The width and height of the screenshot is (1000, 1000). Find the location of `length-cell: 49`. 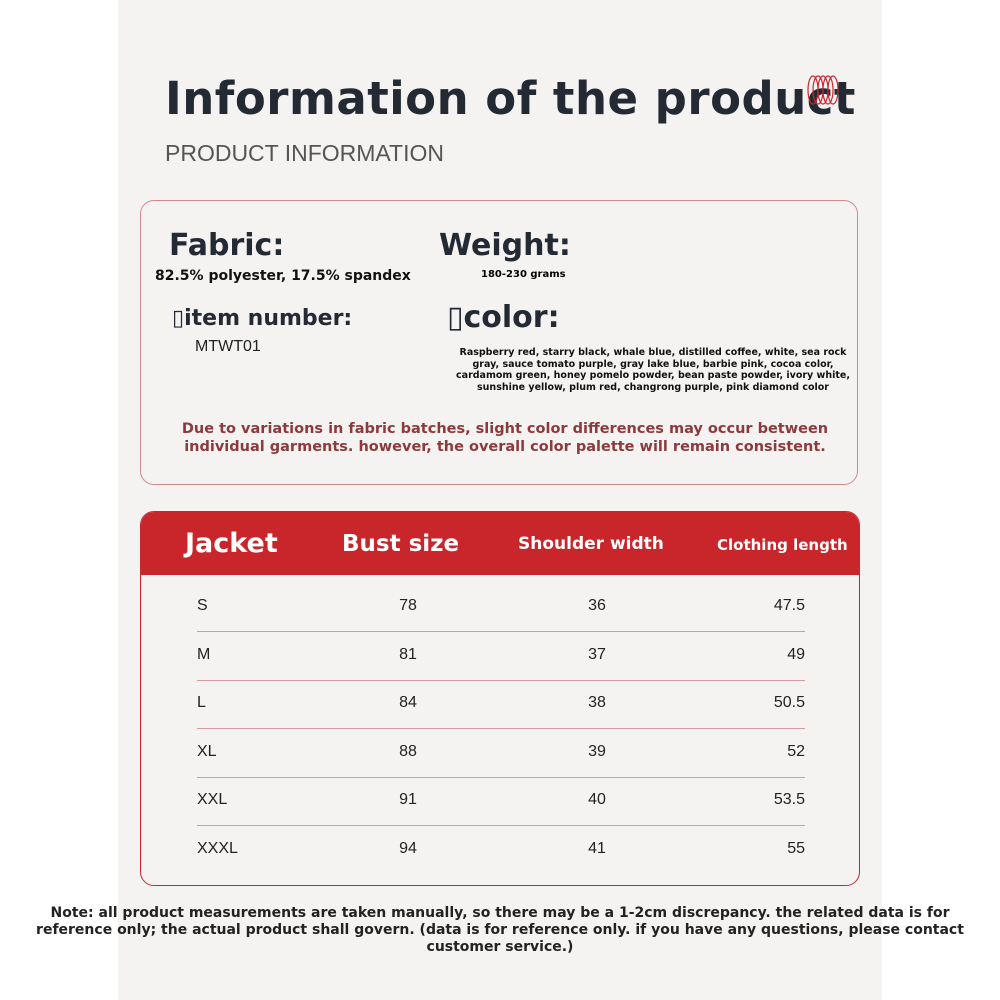

length-cell: 49 is located at coordinates (796, 654).